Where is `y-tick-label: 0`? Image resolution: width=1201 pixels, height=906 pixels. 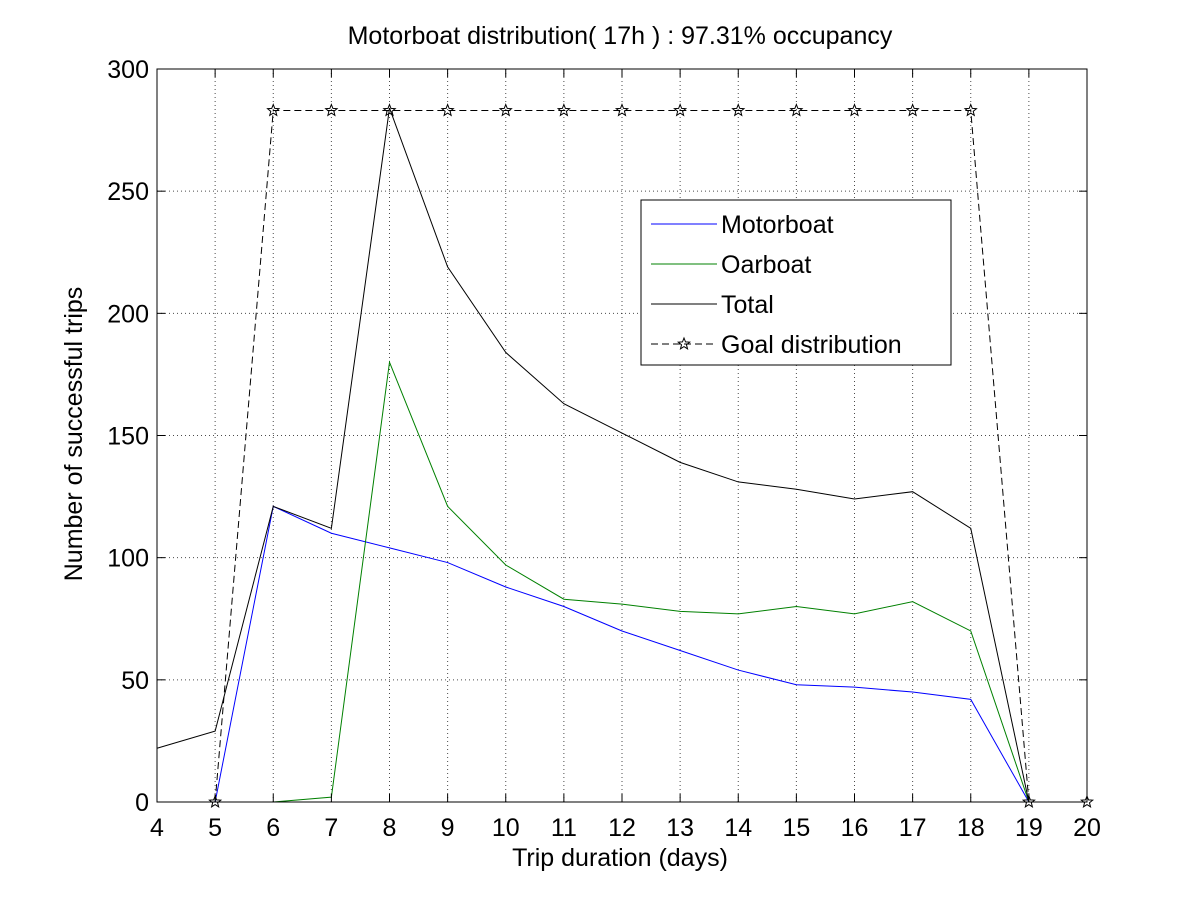
y-tick-label: 0 is located at coordinates (142, 803).